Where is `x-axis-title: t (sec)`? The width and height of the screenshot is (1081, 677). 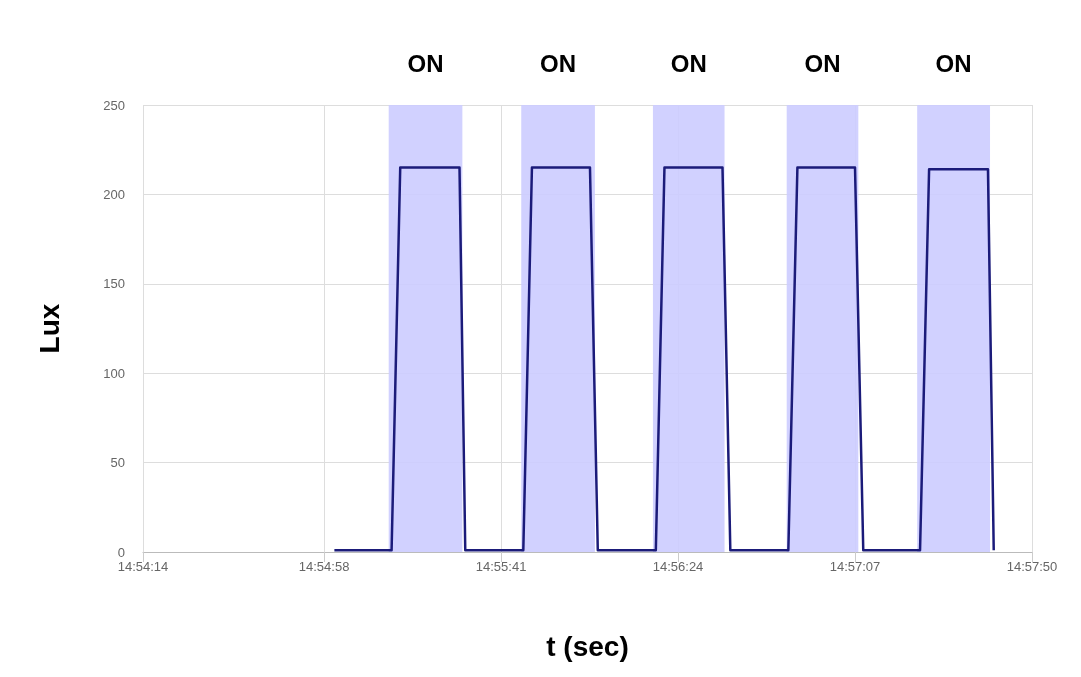
x-axis-title: t (sec) is located at coordinates (587, 646).